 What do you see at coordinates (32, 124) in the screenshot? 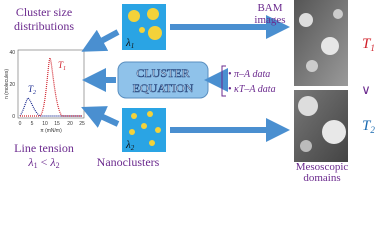
I see `x-tick: 5` at bounding box center [32, 124].